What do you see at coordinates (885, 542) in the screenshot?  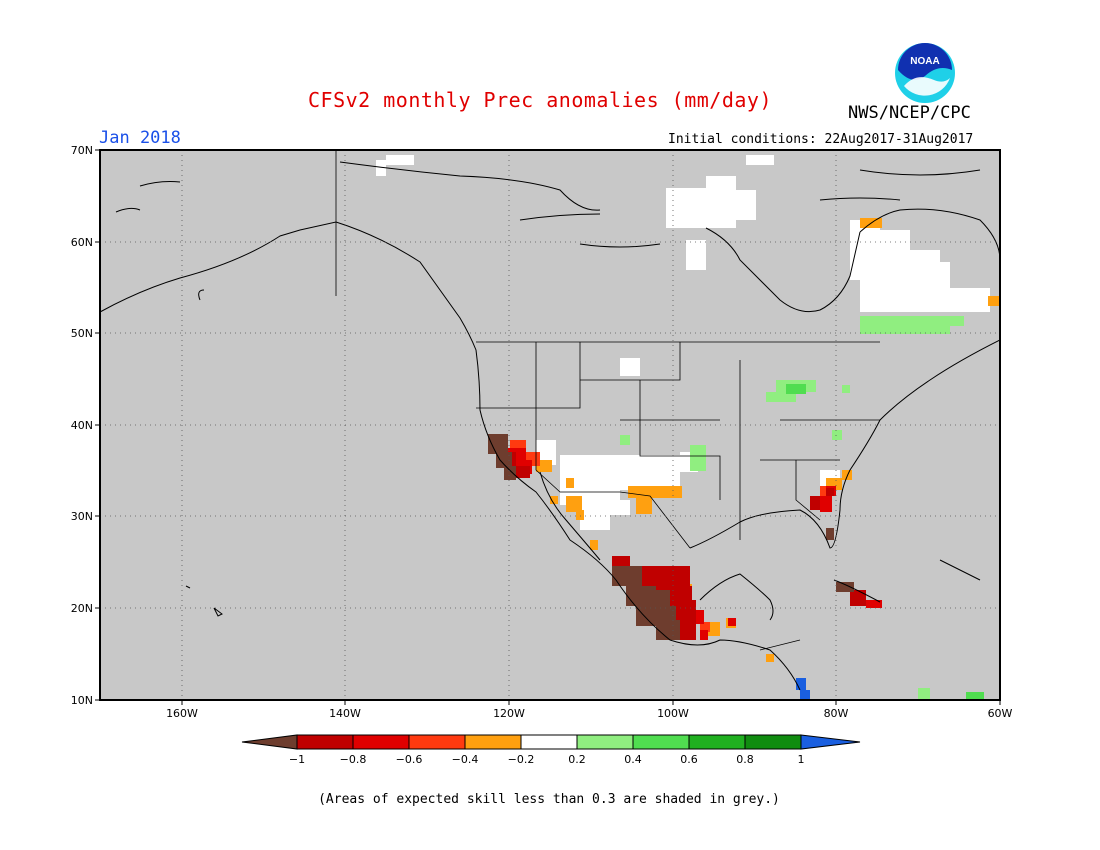 I see `green-cells` at bounding box center [885, 542].